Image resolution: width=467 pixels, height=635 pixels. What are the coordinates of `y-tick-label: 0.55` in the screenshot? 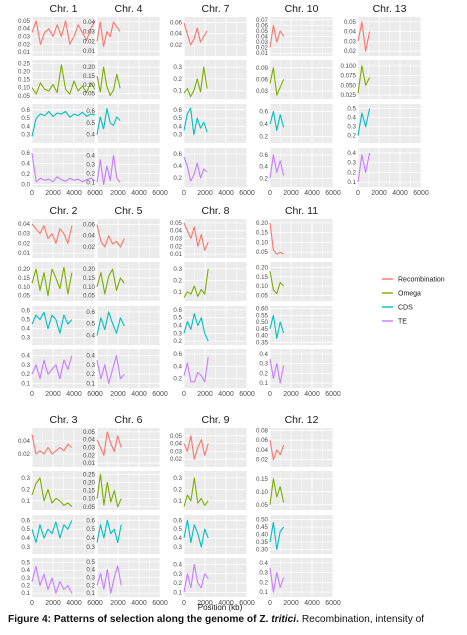 It's located at (262, 315).